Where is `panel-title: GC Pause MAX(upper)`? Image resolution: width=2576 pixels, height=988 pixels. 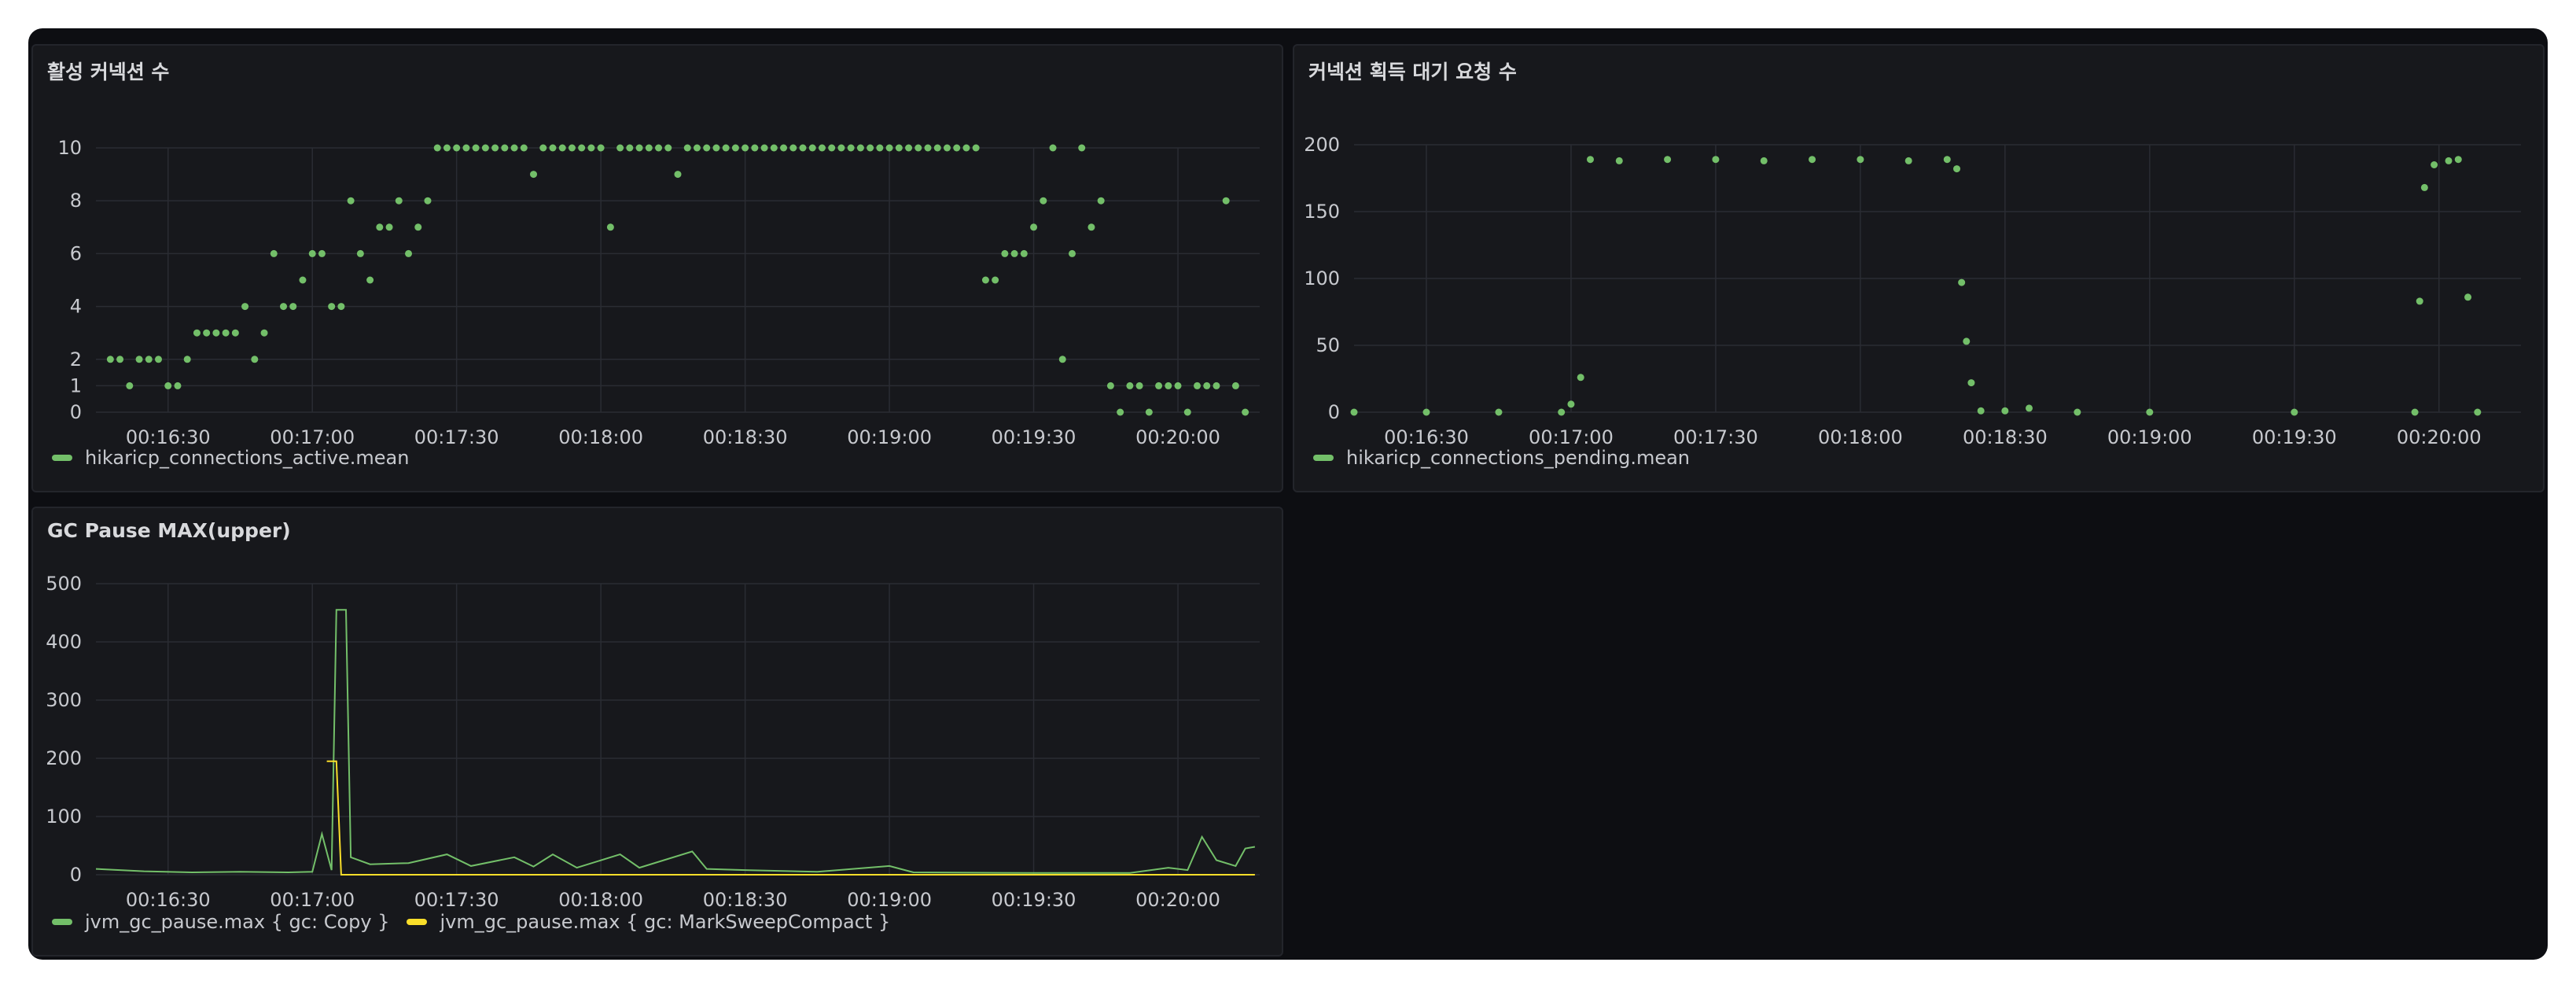 panel-title: GC Pause MAX(upper) is located at coordinates (169, 530).